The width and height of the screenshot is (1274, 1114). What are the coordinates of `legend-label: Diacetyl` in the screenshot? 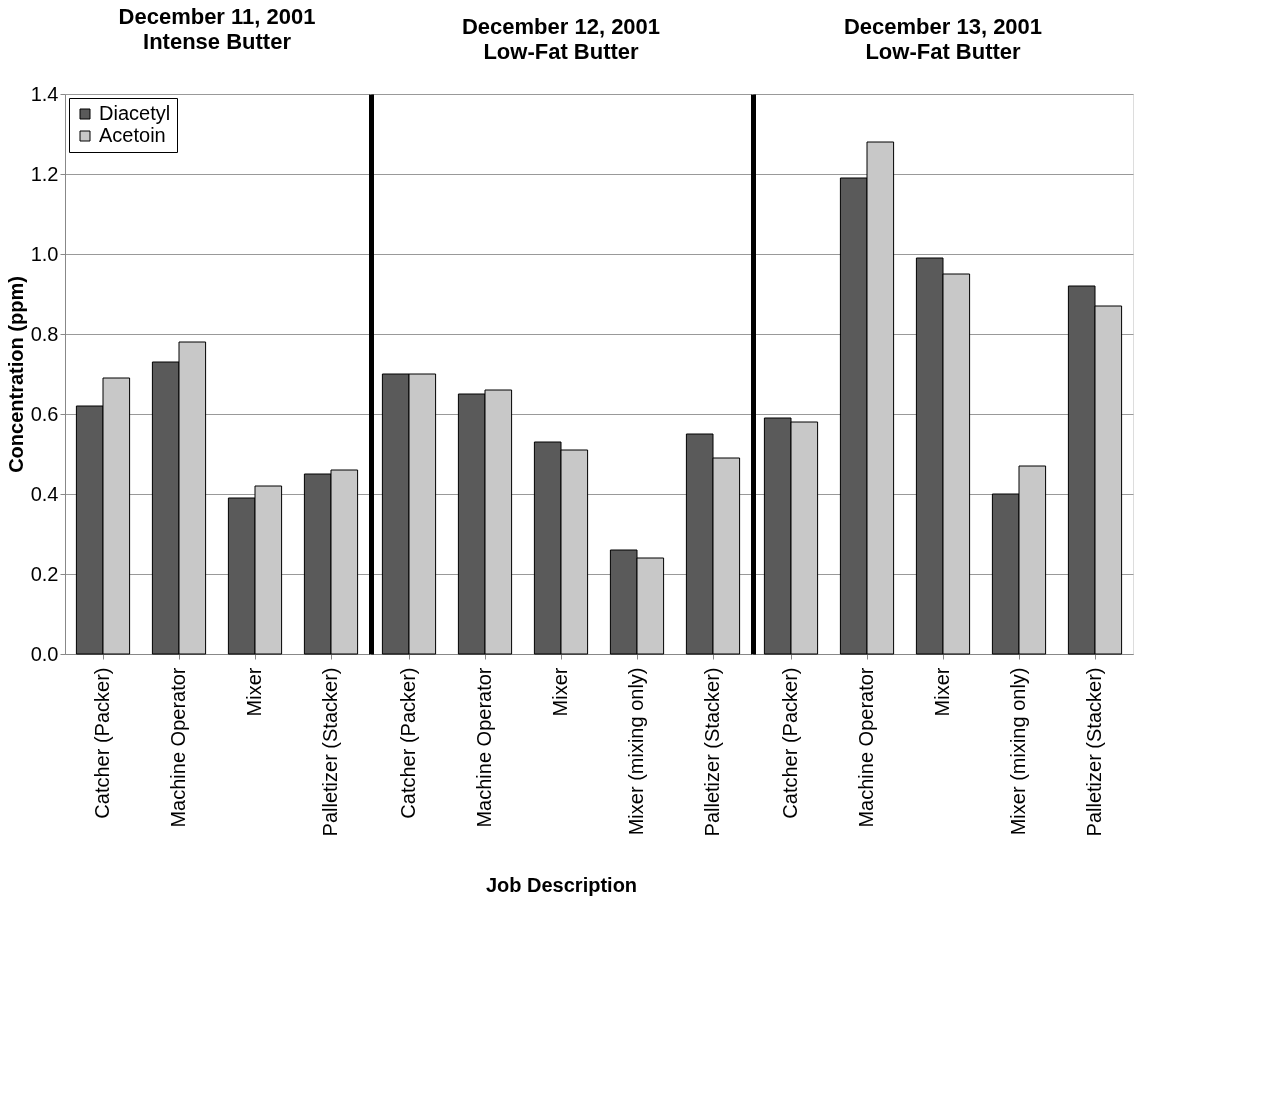 It's located at (135, 113).